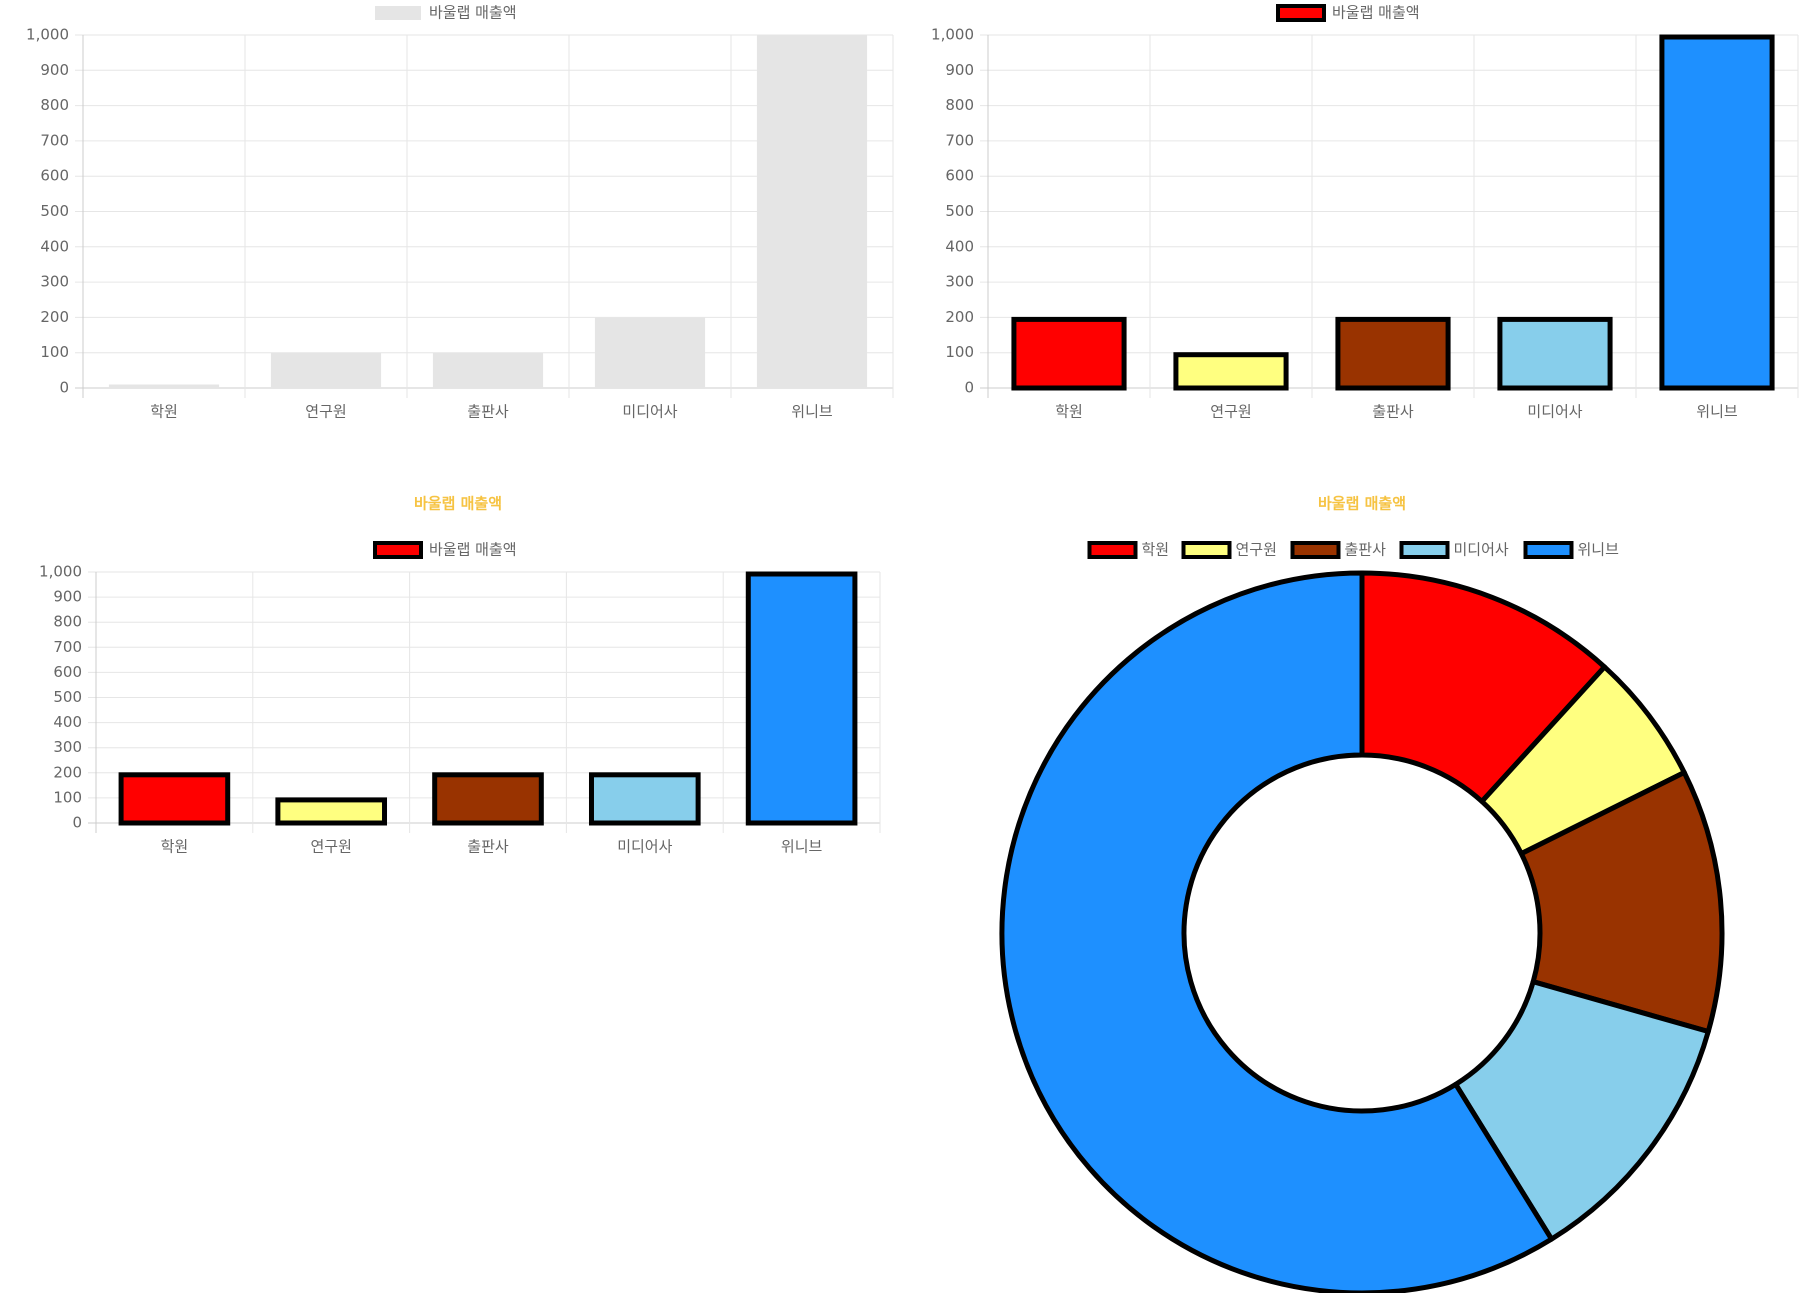  I want to click on slice-미디어사, so click(1582, 1110).